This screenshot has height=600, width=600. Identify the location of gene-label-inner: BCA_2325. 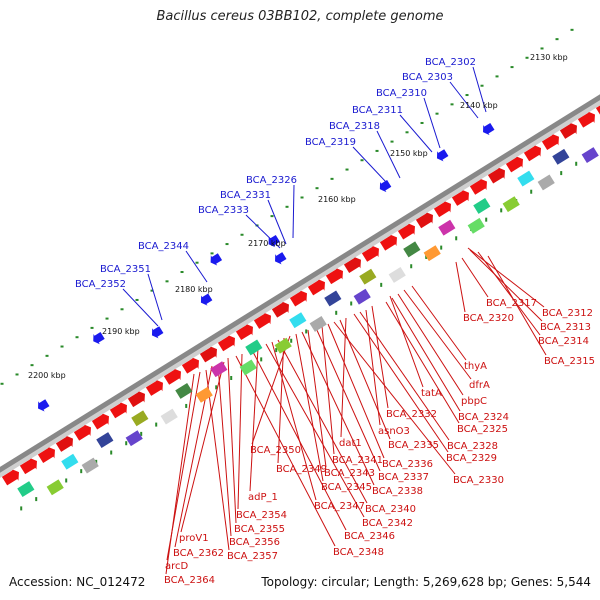
(482, 429).